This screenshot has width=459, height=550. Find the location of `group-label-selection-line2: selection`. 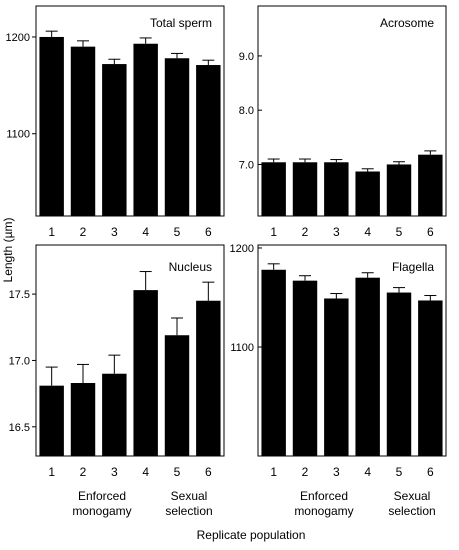

group-label-selection-line2: selection is located at coordinates (188, 511).